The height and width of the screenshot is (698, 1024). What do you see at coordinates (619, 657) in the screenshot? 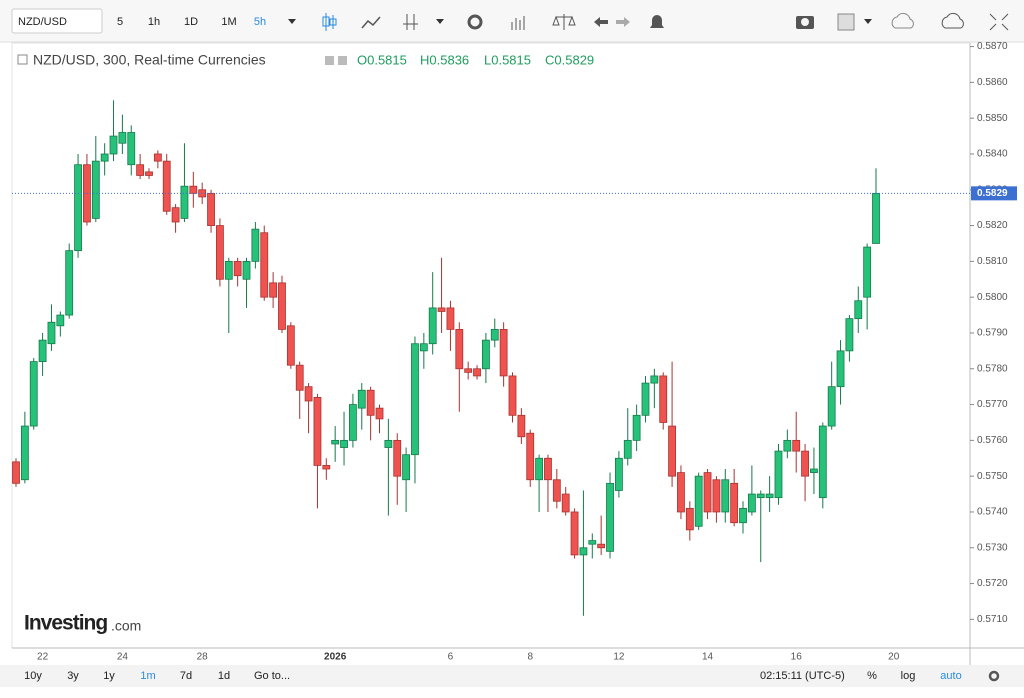
I see `x-tick-label: 12` at bounding box center [619, 657].